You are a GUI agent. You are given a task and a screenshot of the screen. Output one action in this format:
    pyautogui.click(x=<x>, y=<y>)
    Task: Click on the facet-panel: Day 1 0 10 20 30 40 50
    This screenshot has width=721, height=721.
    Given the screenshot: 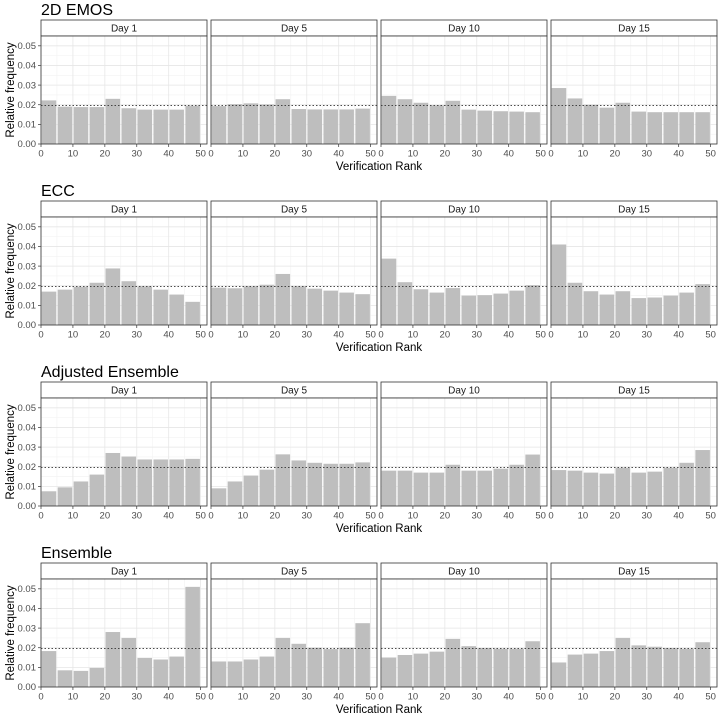 What is the action you would take?
    pyautogui.click(x=123, y=270)
    